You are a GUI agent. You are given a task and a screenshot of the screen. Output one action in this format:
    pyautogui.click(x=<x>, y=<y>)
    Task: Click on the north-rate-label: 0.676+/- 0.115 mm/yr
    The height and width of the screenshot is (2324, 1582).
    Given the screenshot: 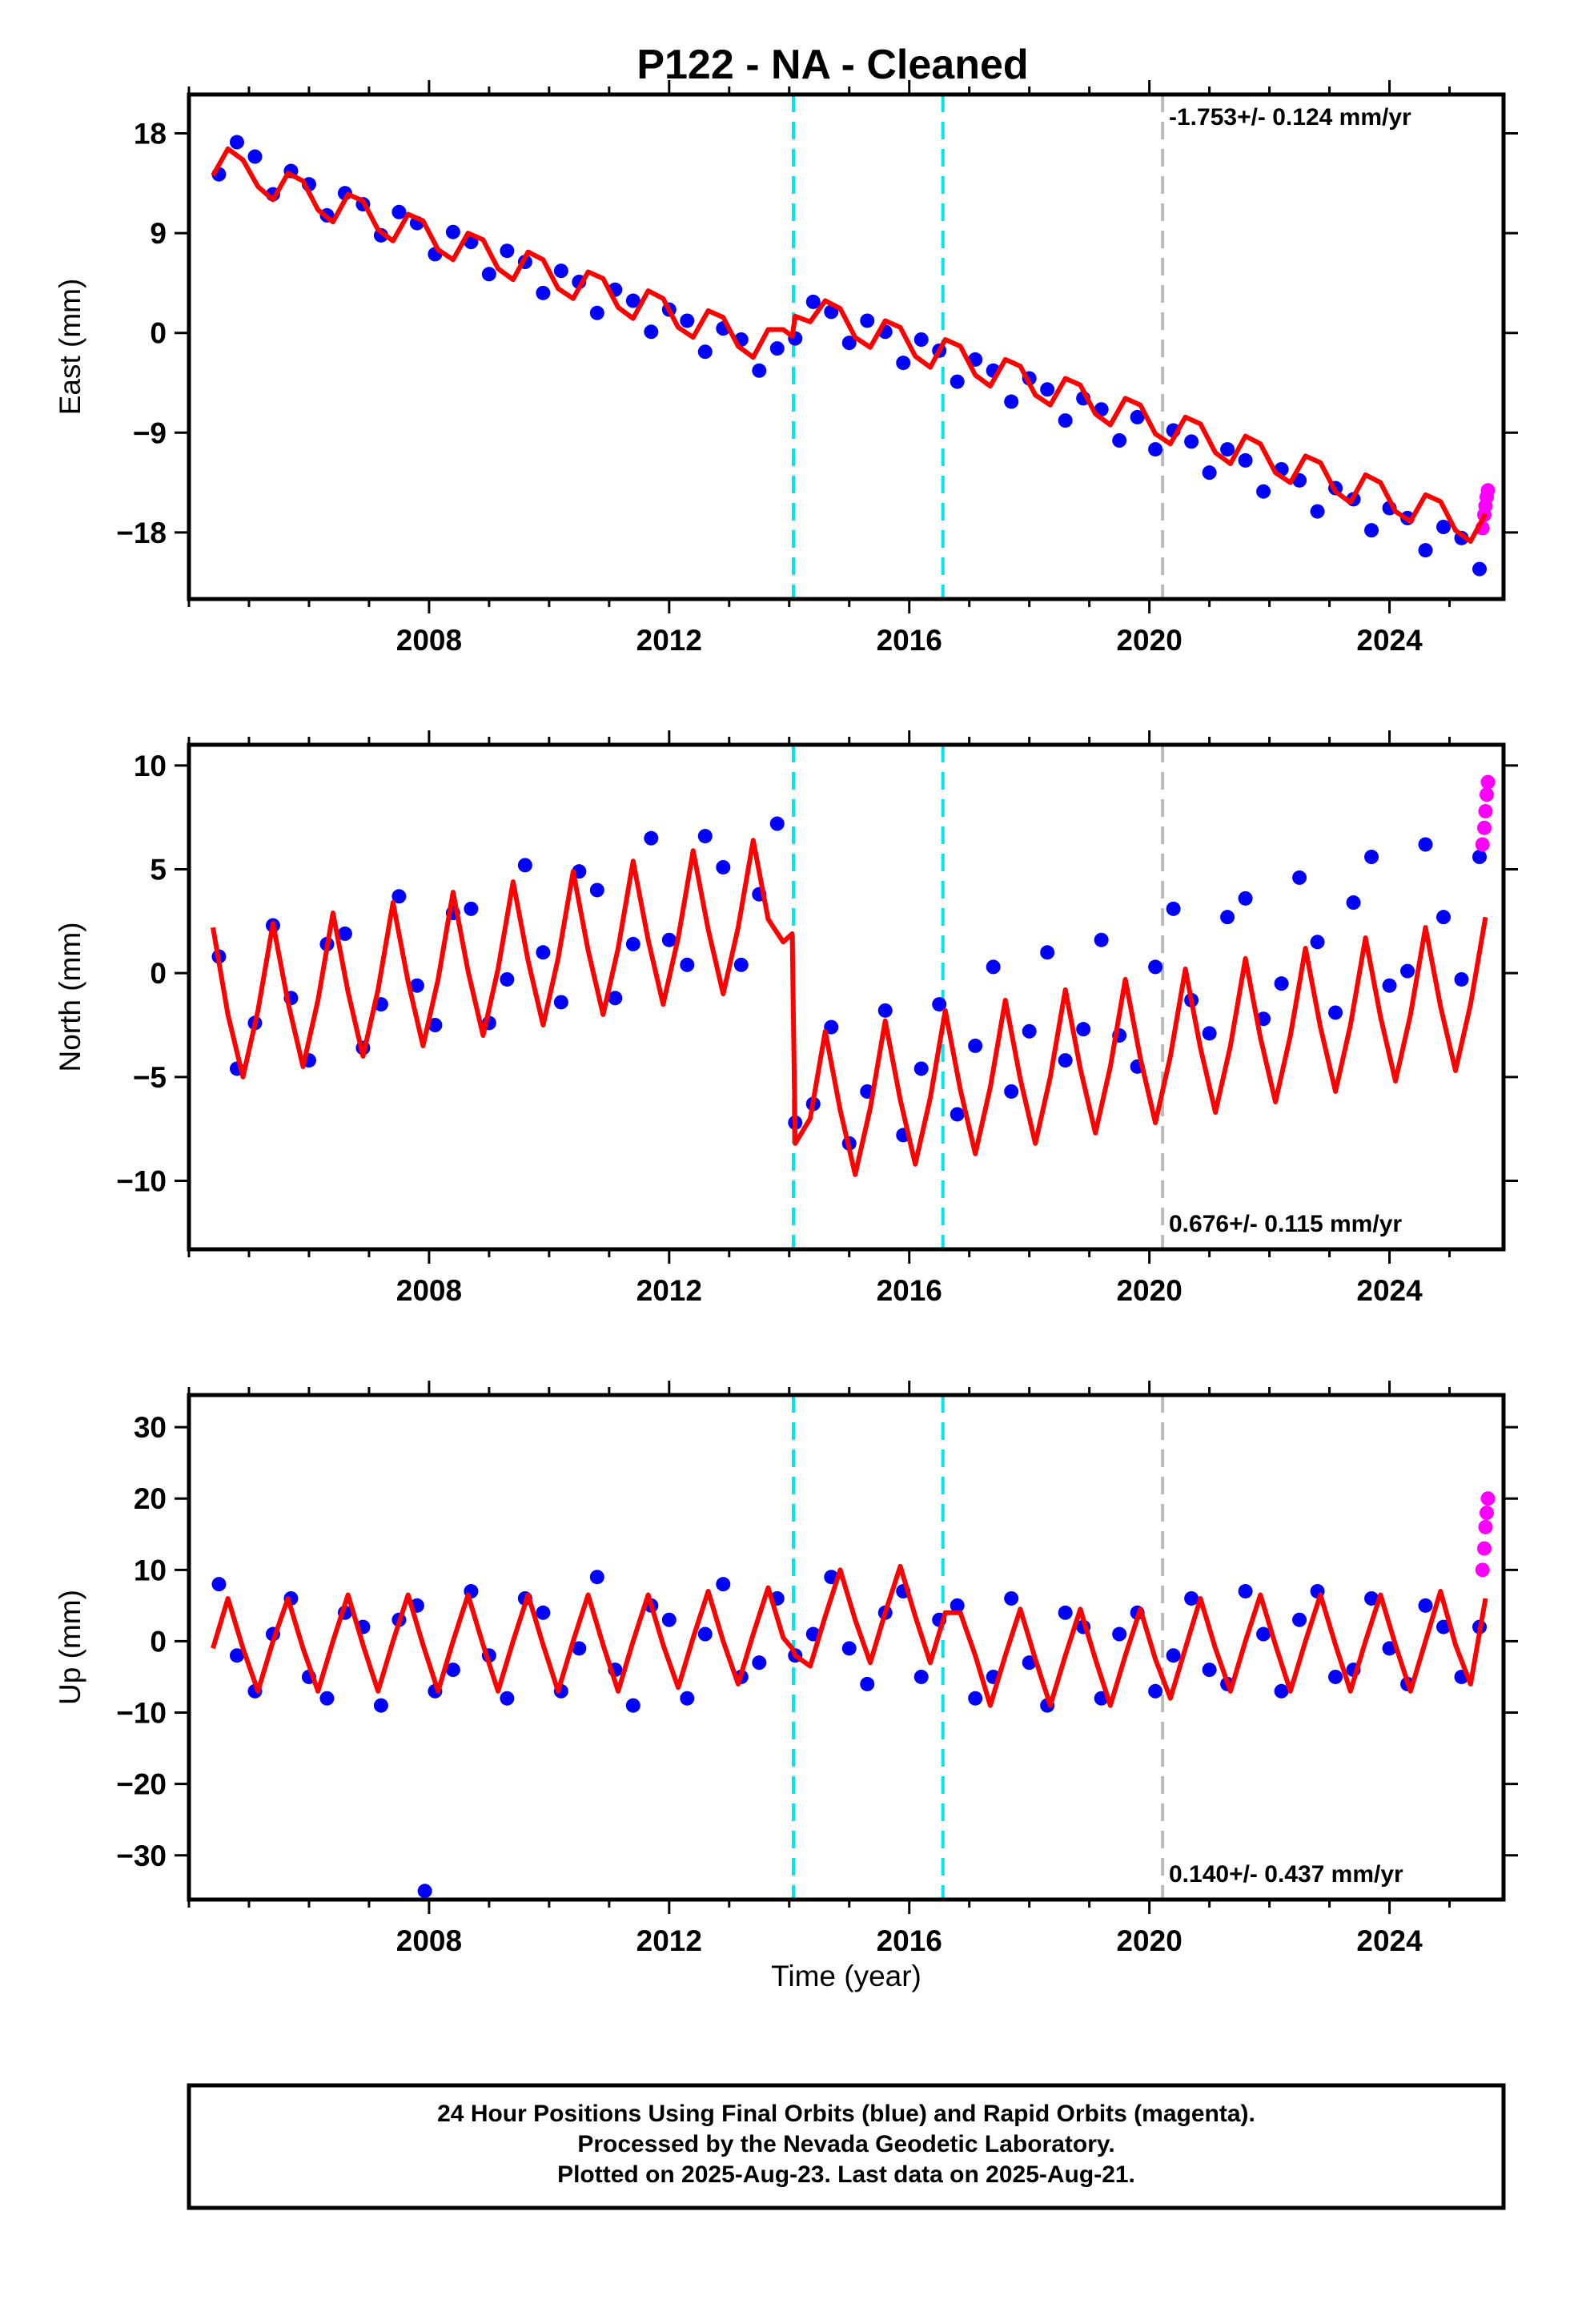 What is the action you would take?
    pyautogui.click(x=1285, y=1224)
    